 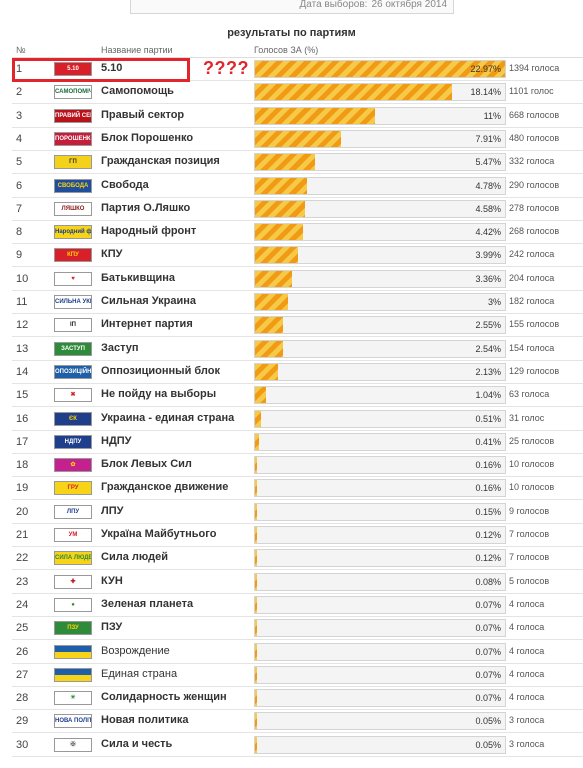 I want to click on vote-percent-label: 0.08%, so click(x=488, y=581).